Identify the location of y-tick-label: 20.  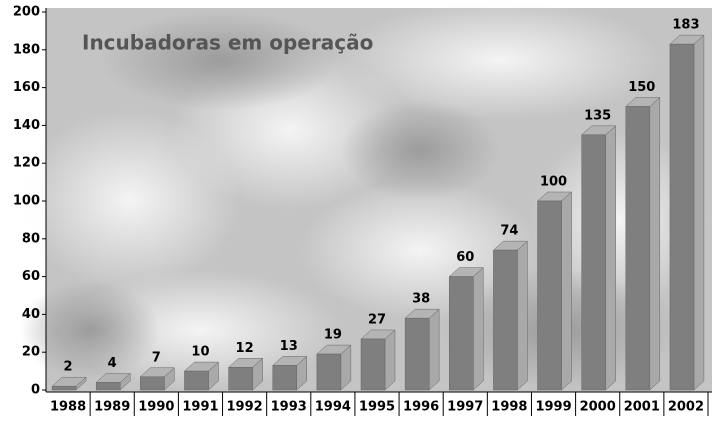
(31, 352).